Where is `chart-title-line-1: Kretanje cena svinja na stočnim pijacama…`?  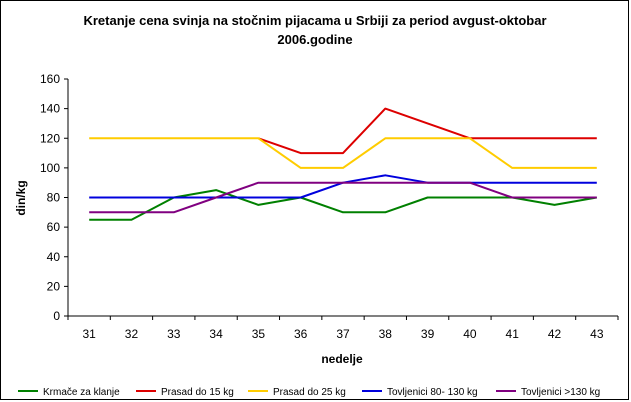 chart-title-line-1: Kretanje cena svinja na stočnim pijacama… is located at coordinates (314, 20).